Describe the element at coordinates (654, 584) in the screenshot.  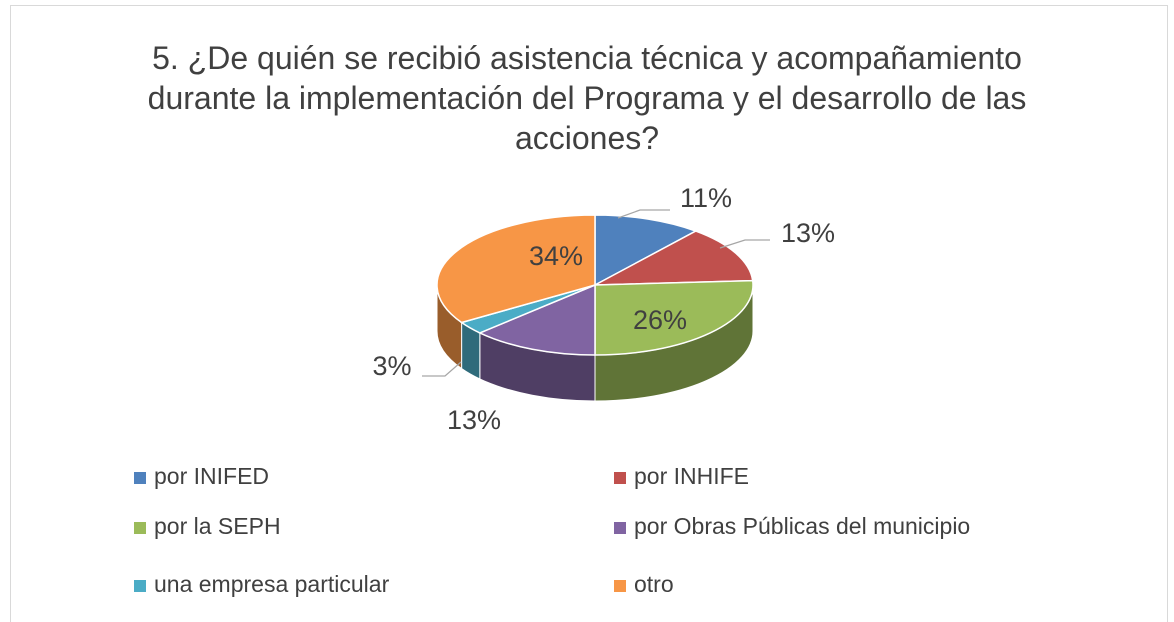
I see `legend-label: otro` at that location.